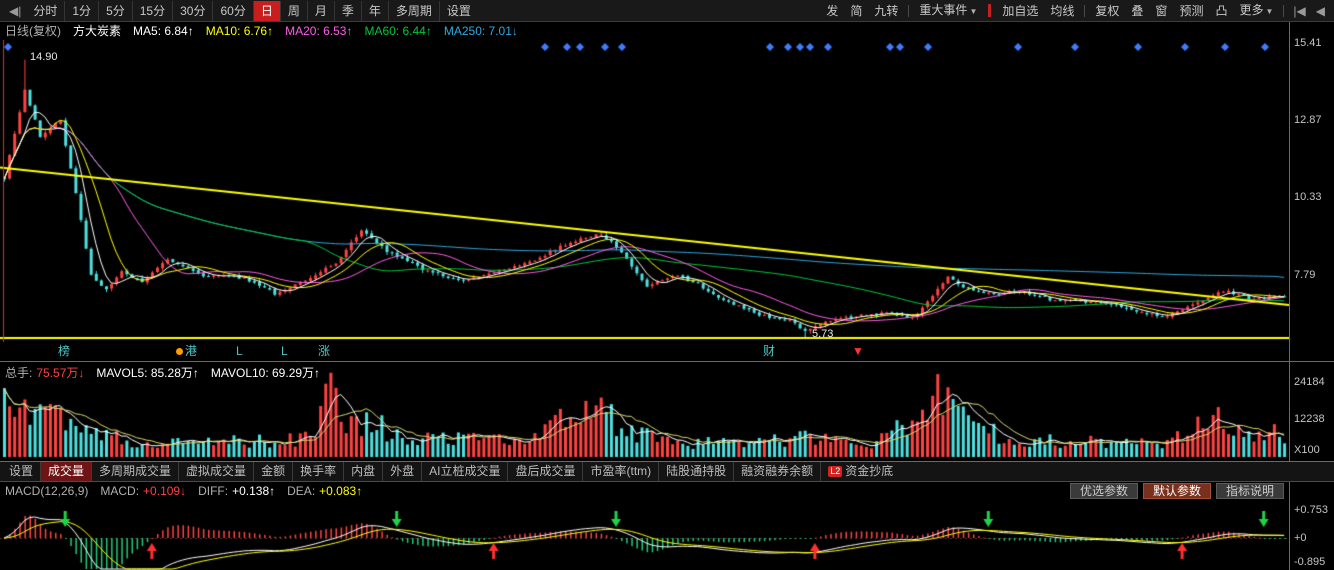 This screenshot has height=570, width=1334. What do you see at coordinates (1062, 10) in the screenshot?
I see `ma-lines-button: 均线` at bounding box center [1062, 10].